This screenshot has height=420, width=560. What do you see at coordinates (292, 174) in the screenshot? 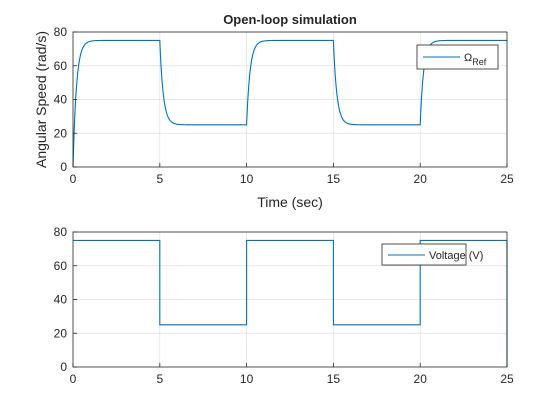
I see `speed-x-ticks: 0 5 10 15 20 25` at bounding box center [292, 174].